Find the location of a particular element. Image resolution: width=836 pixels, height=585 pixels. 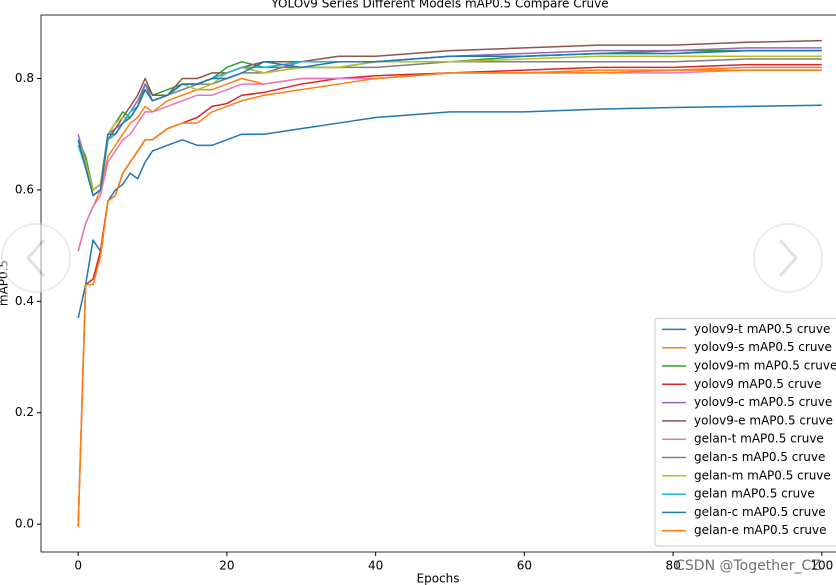

legend-label: yolov9-s mAP0.5 cruve is located at coordinates (763, 347).